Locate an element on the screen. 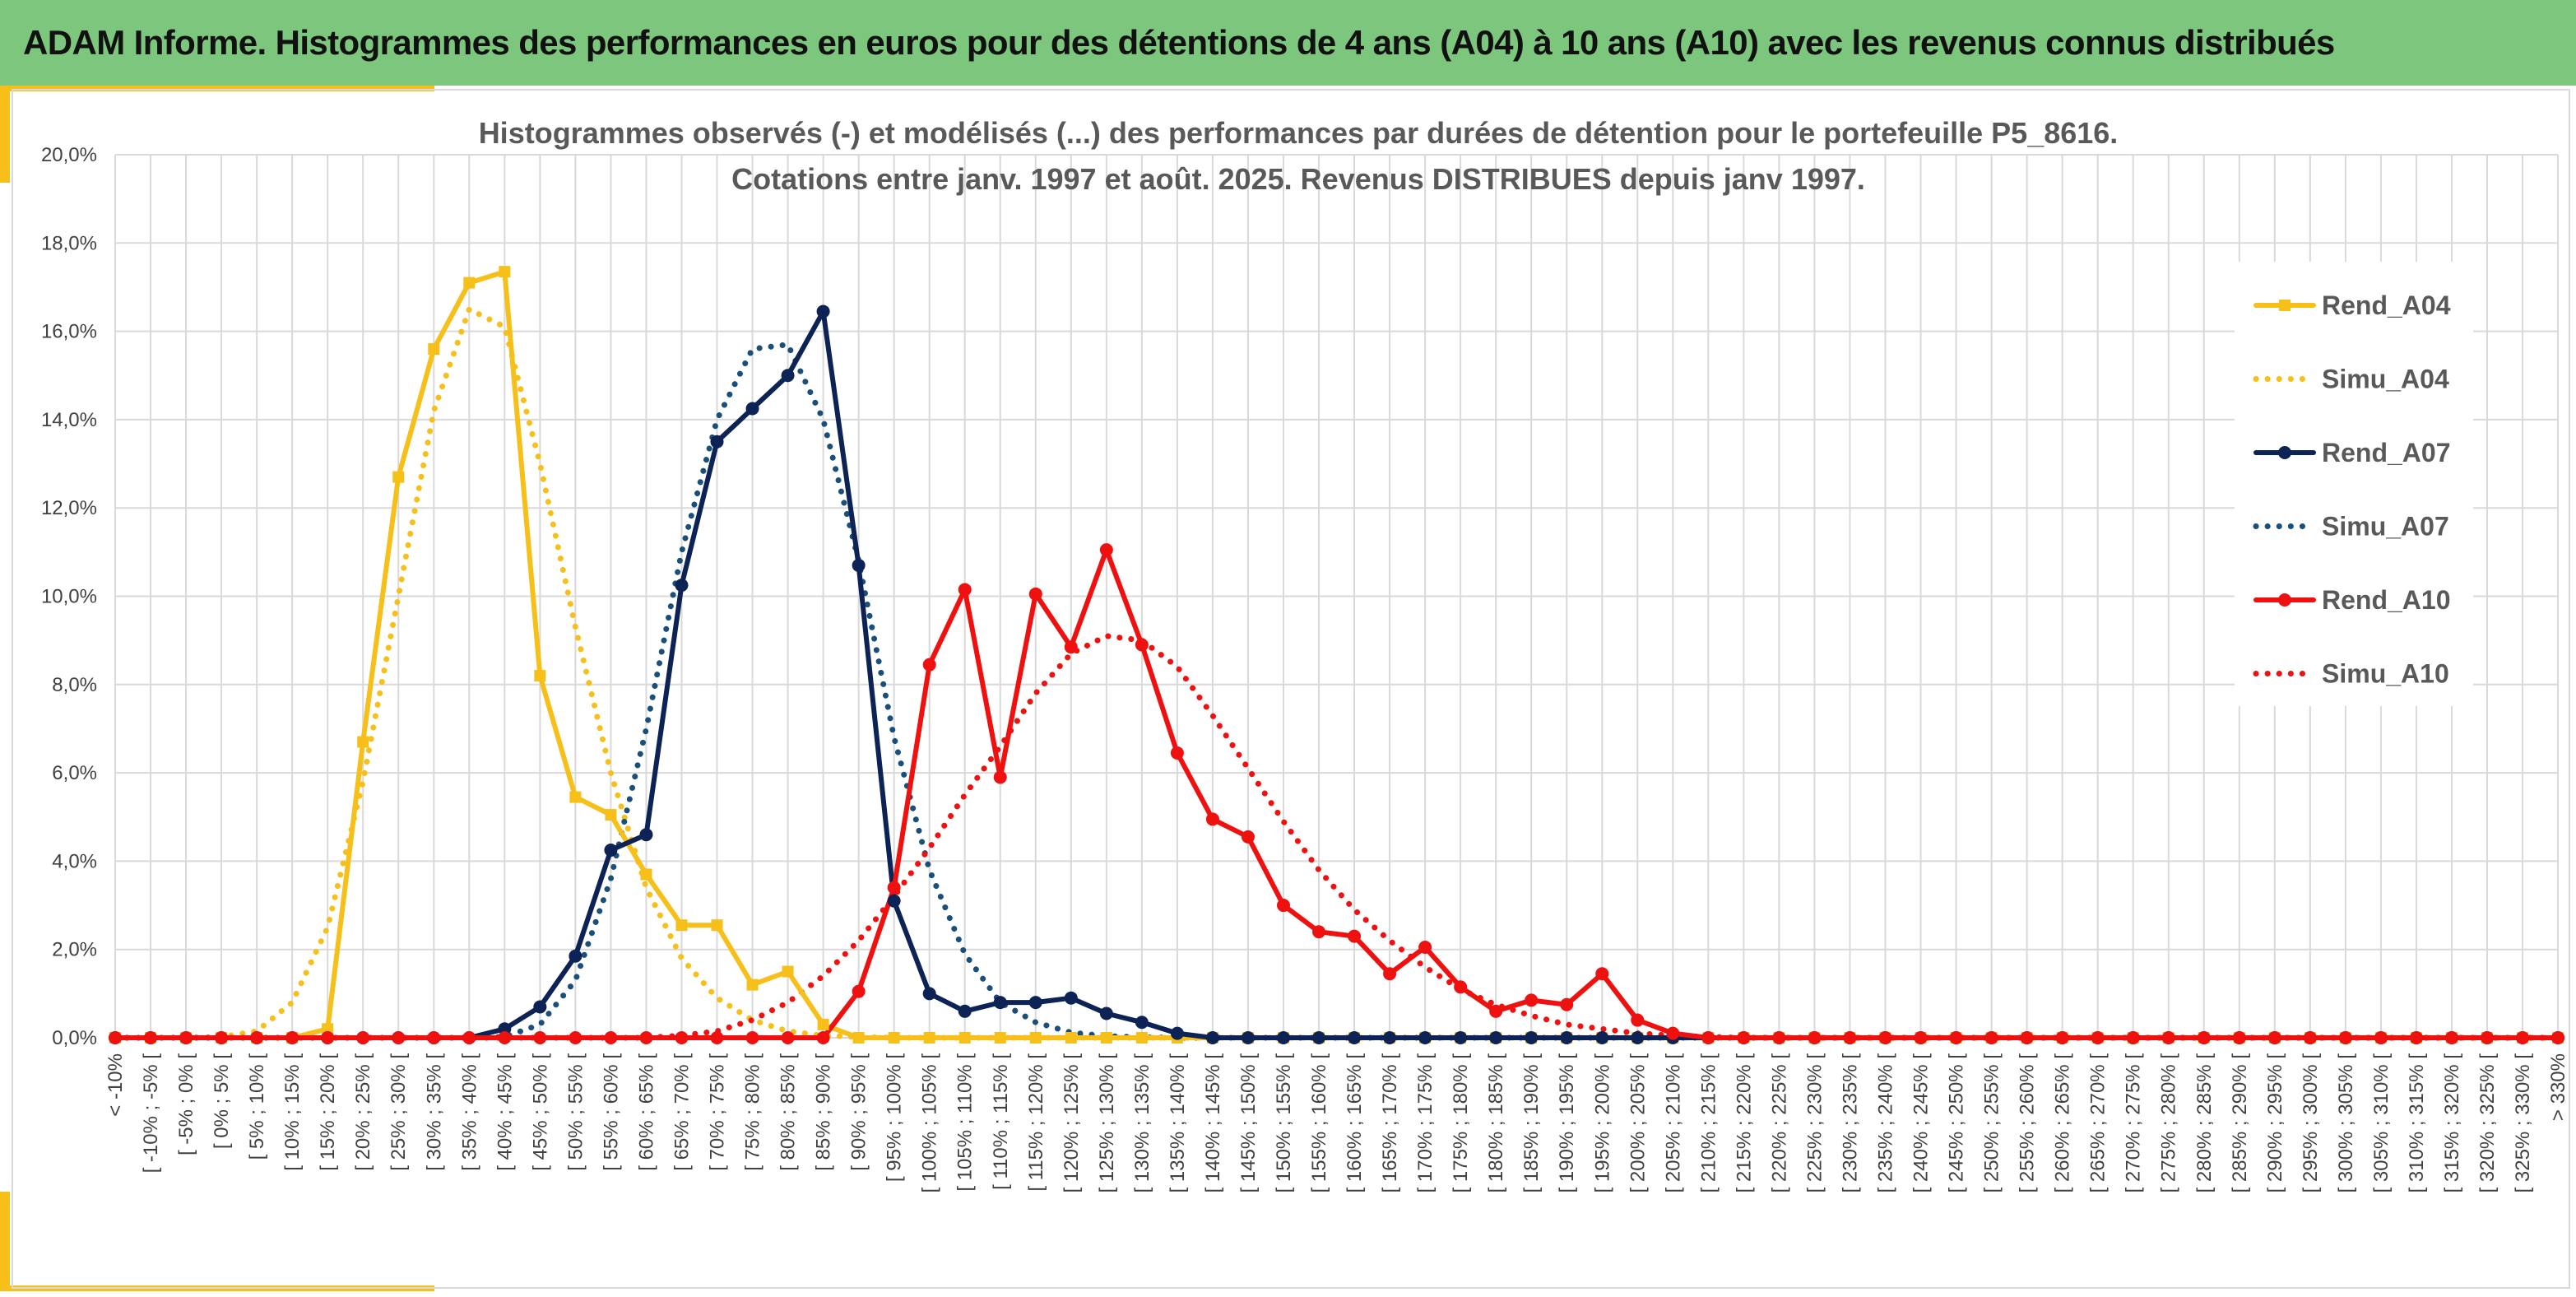 The image size is (2576, 1297). legend-item-simu-a04: Simu_A04 is located at coordinates (2351, 380).